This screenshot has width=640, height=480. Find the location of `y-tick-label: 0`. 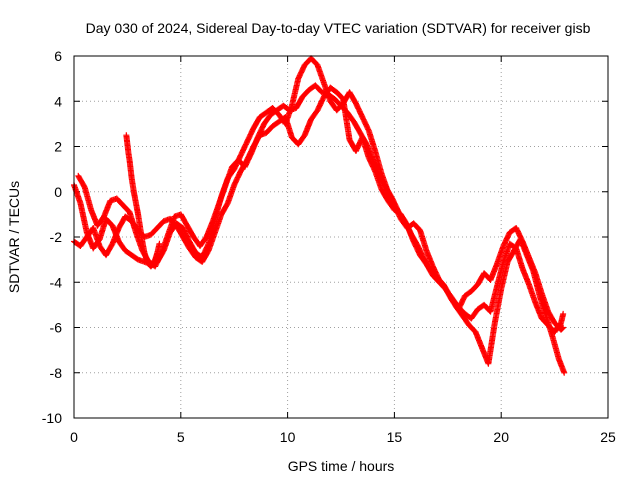

y-tick-label: 0 is located at coordinates (58, 192).